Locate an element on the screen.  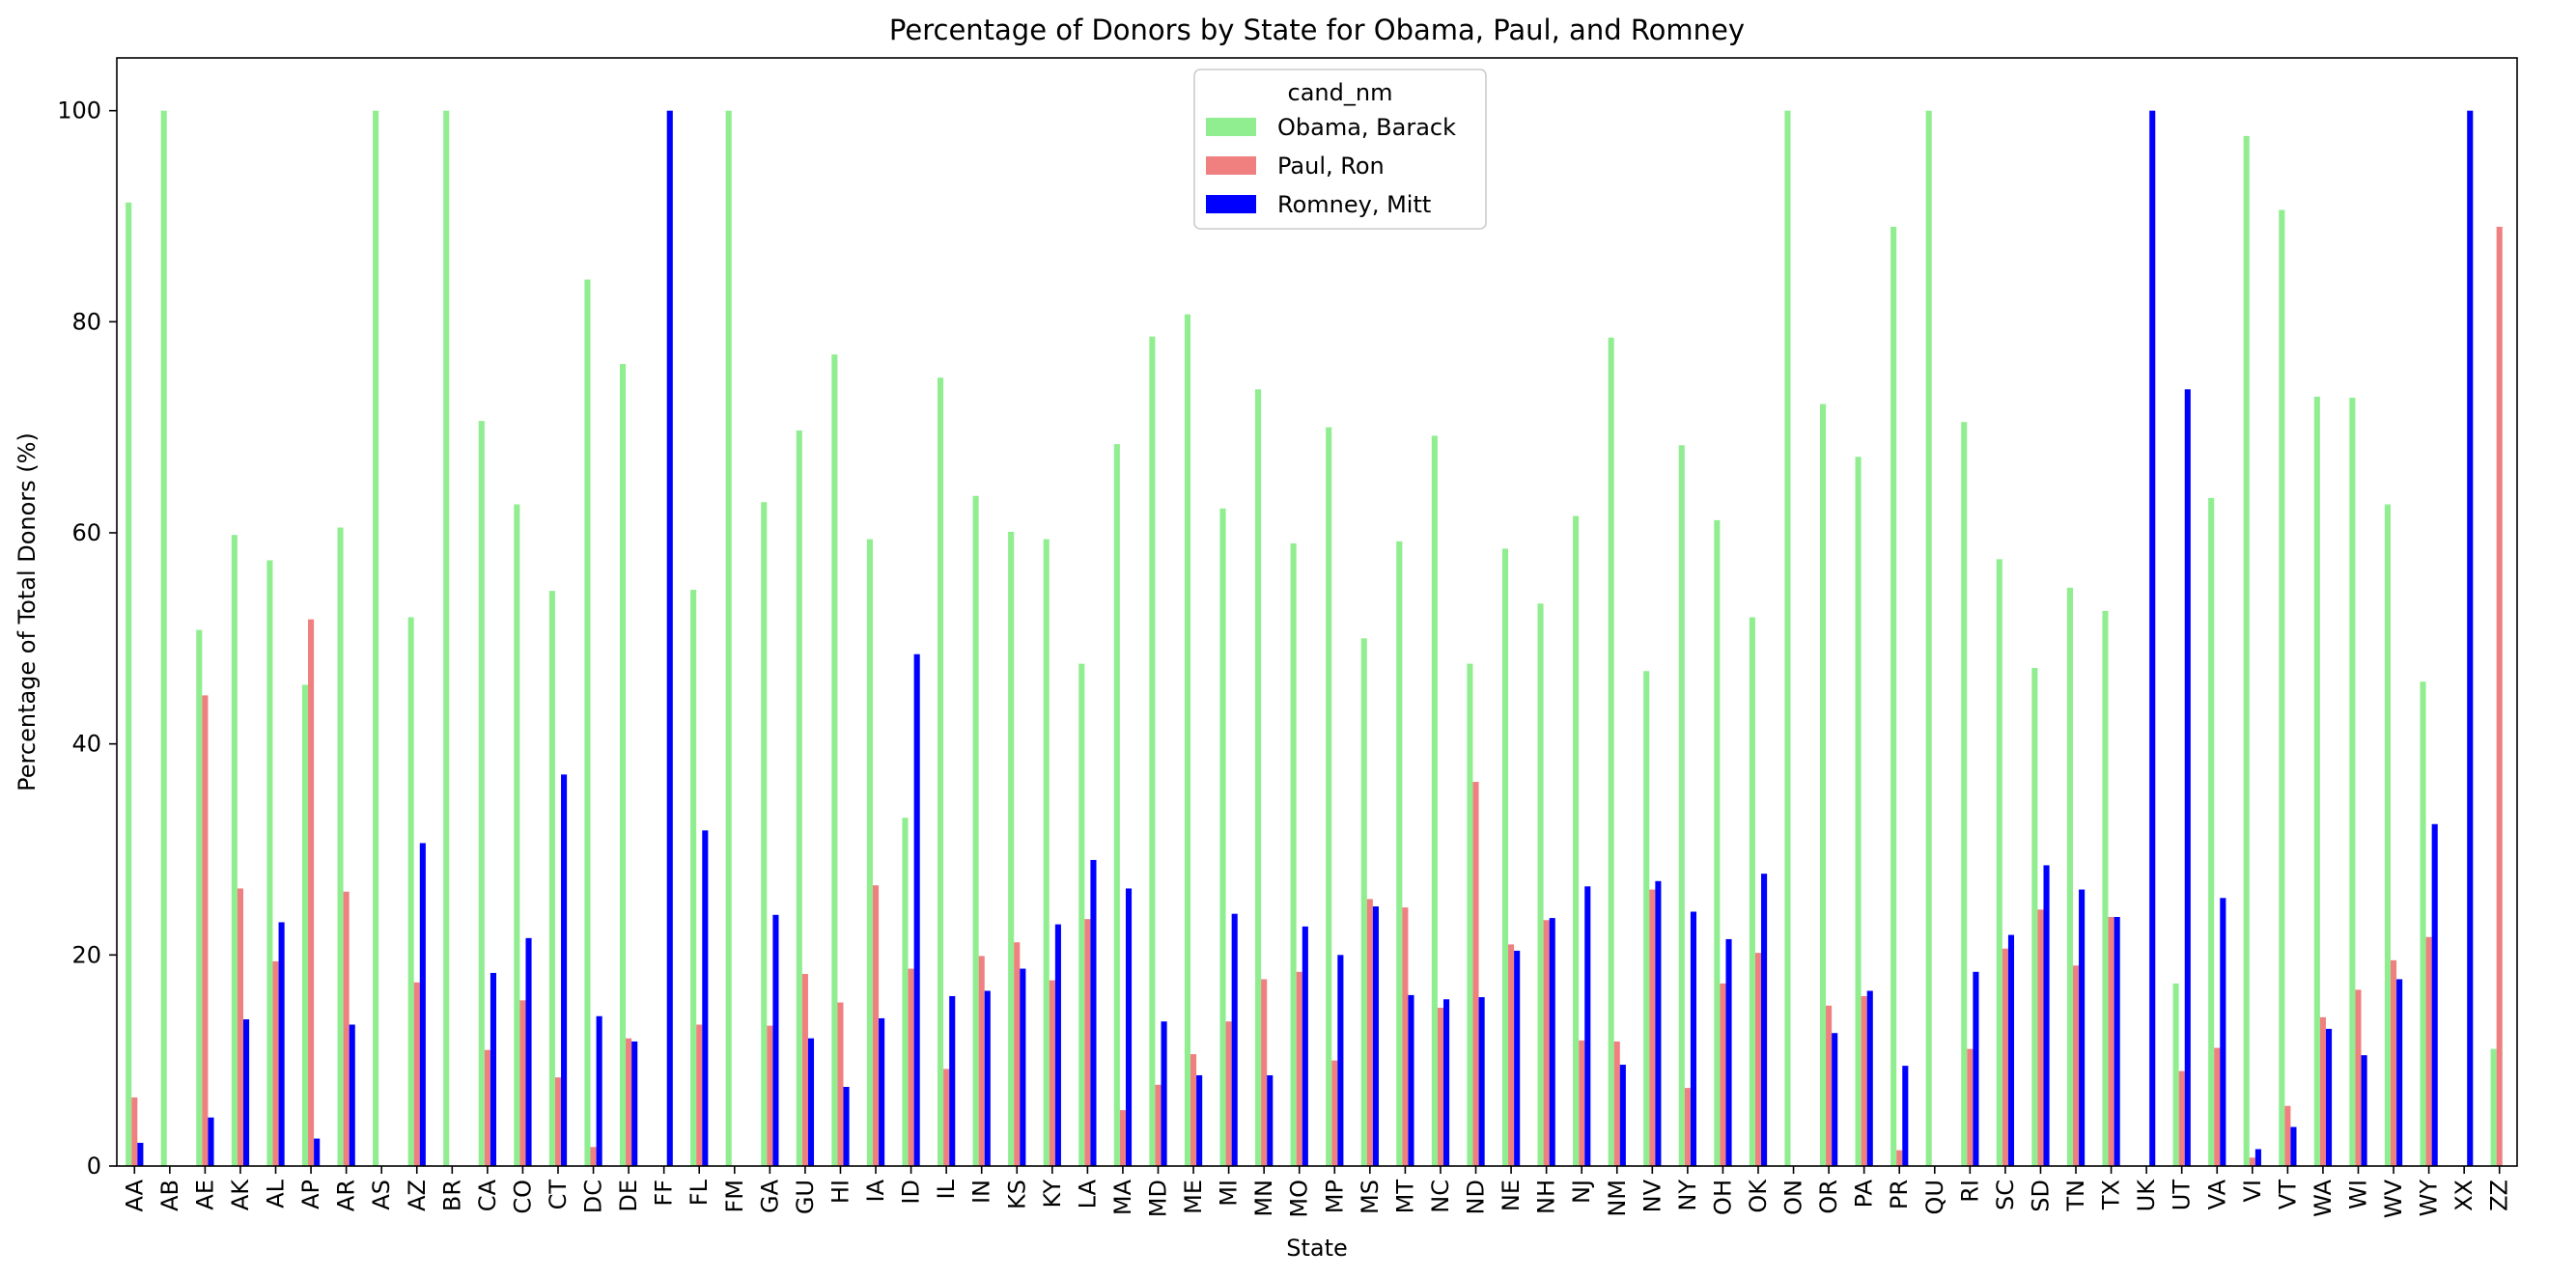
bar-romney-ap is located at coordinates (317, 1152).